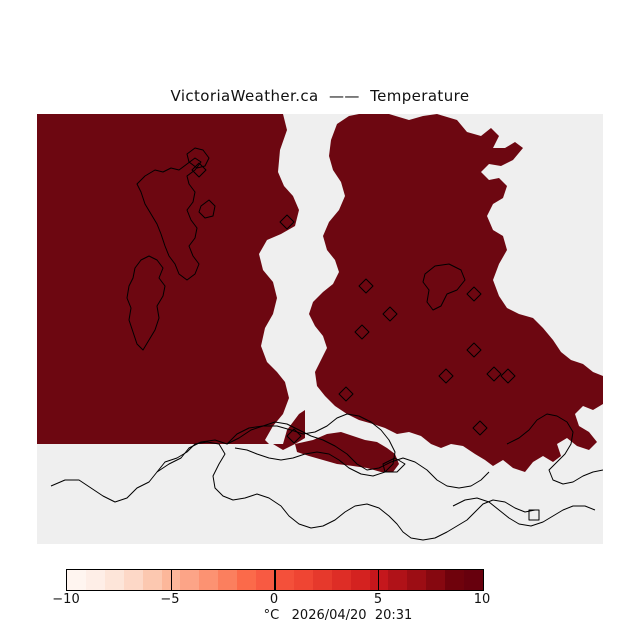 The image size is (640, 640). Describe the element at coordinates (394, 465) in the screenshot. I see `coastline-continental-island-inner` at that location.